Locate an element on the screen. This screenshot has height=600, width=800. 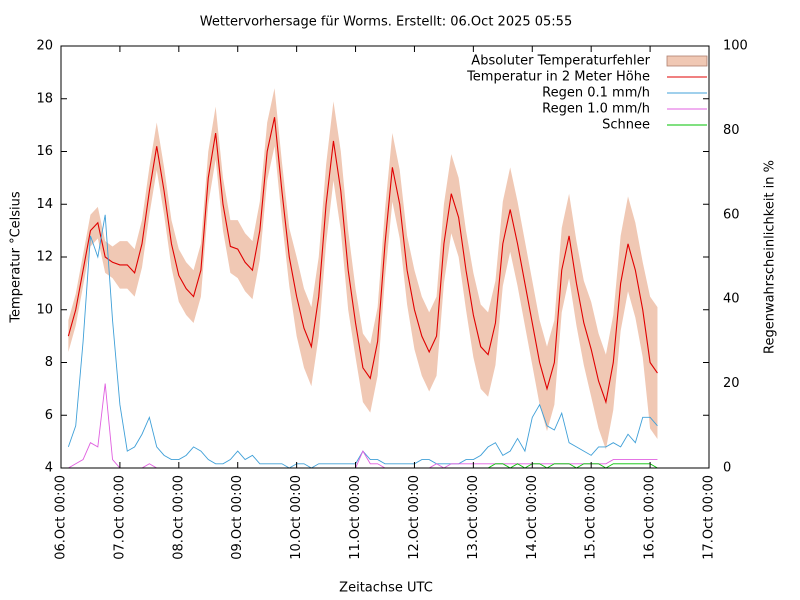
legend-label: Regen 1.0 mm/h is located at coordinates (596, 109).